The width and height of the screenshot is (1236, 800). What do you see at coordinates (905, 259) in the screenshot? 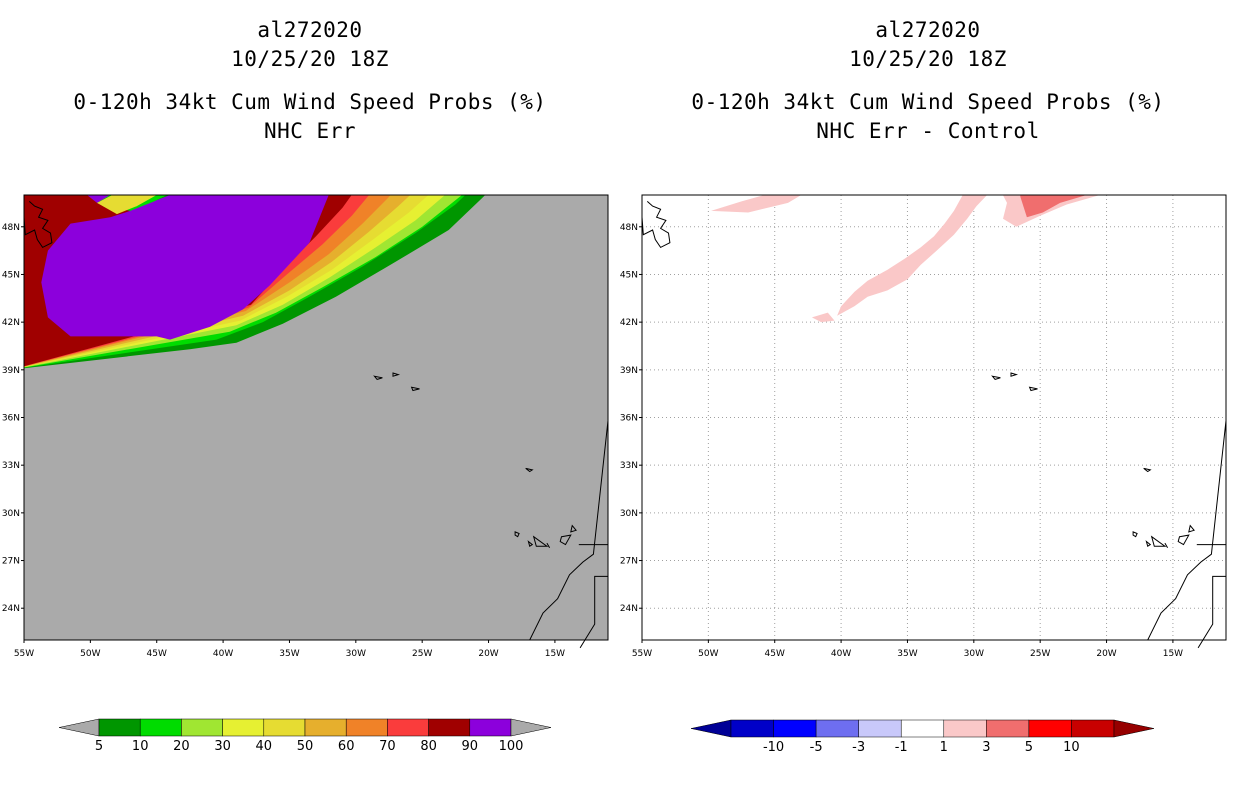
I see `right-difference-field` at bounding box center [905, 259].